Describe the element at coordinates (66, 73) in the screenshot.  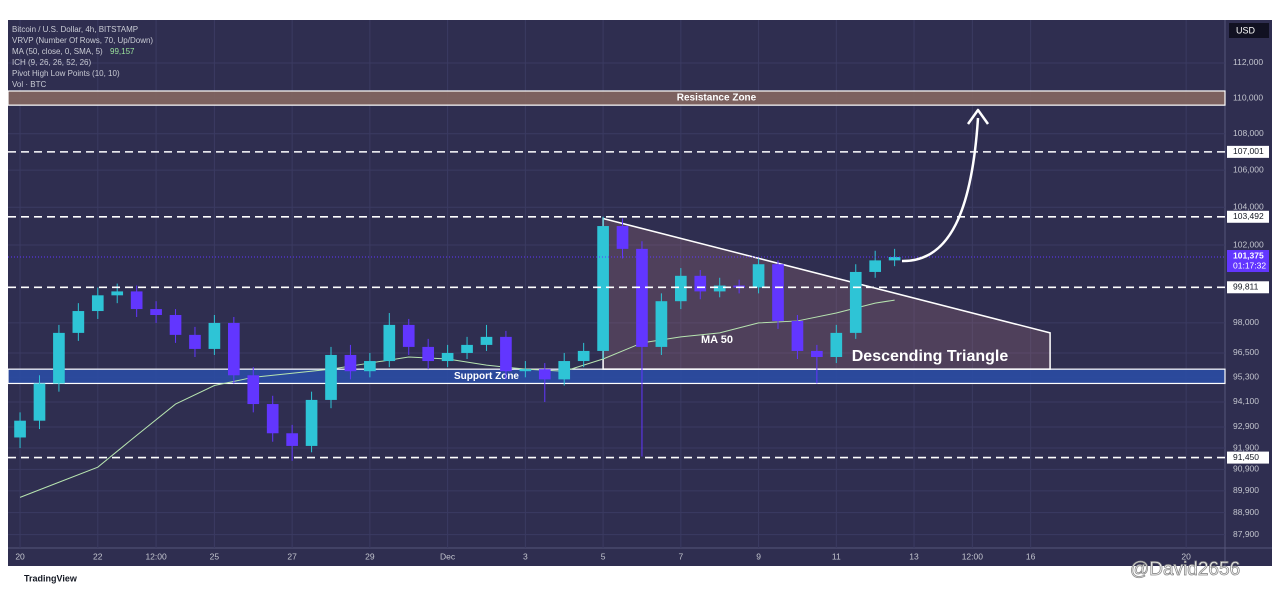
I see `indicator: Pivot High Low Points (10, 10)` at that location.